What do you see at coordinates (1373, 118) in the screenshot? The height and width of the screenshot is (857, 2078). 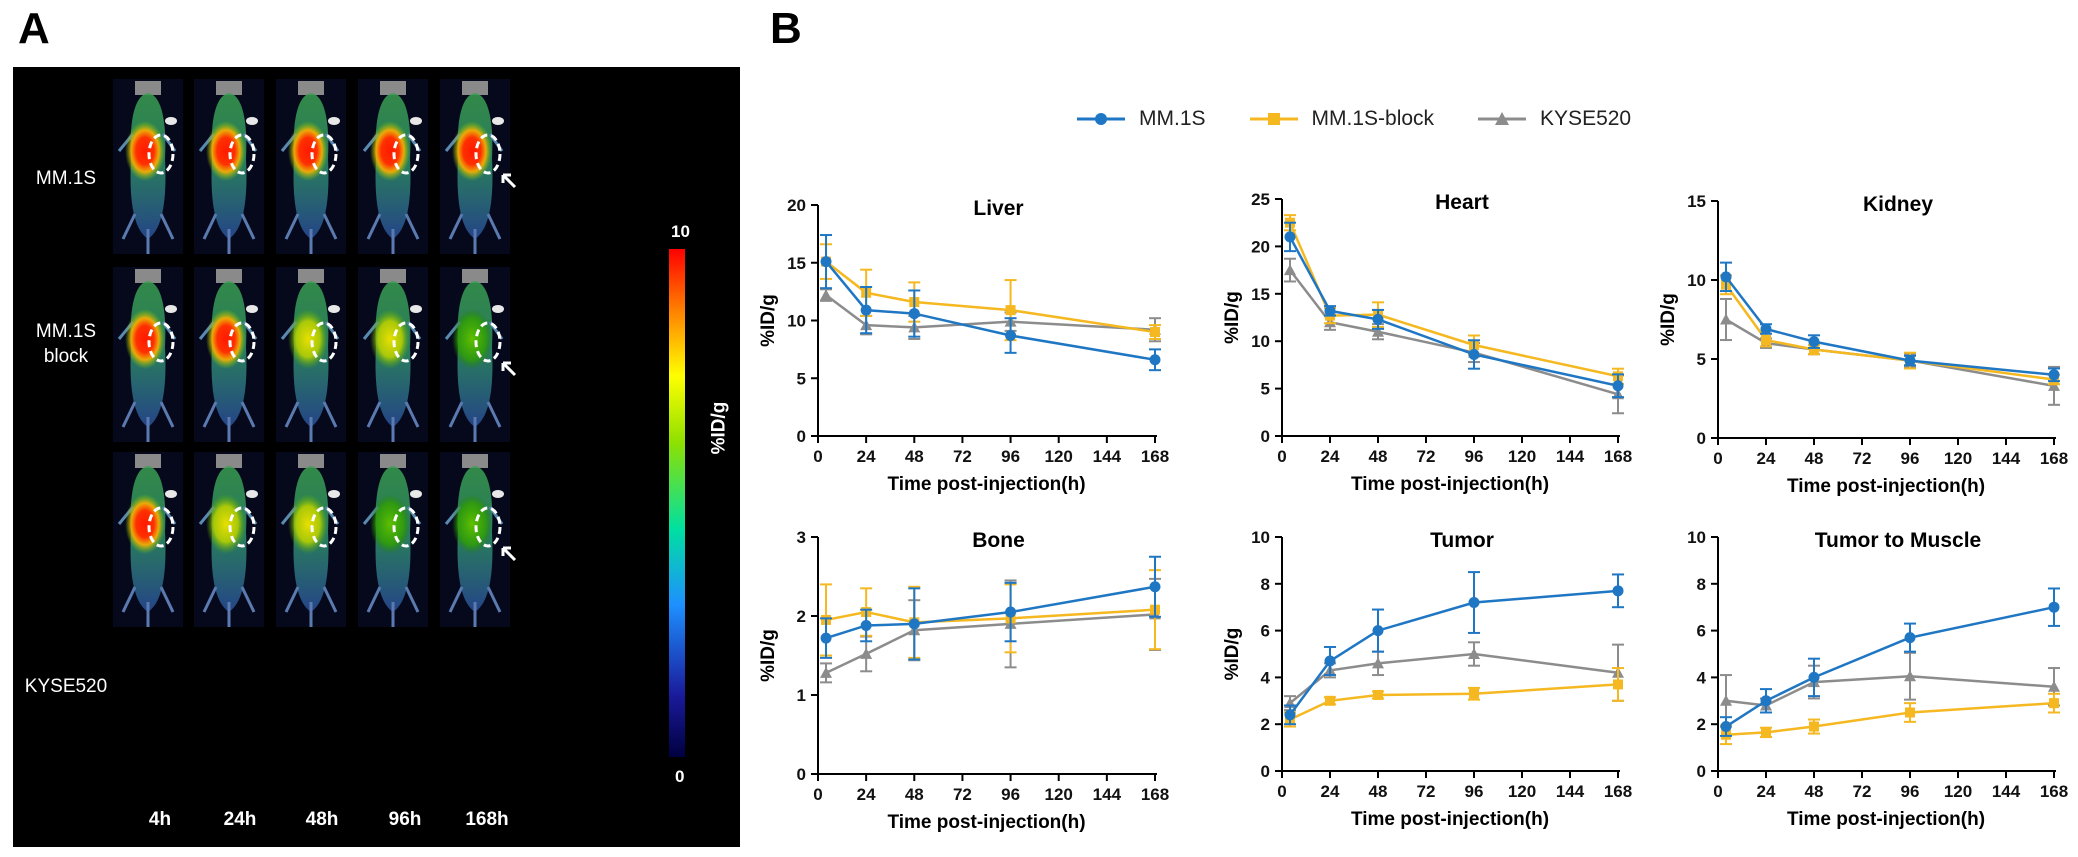 I see `legend-label-mm1s-block: MM.1S-block` at bounding box center [1373, 118].